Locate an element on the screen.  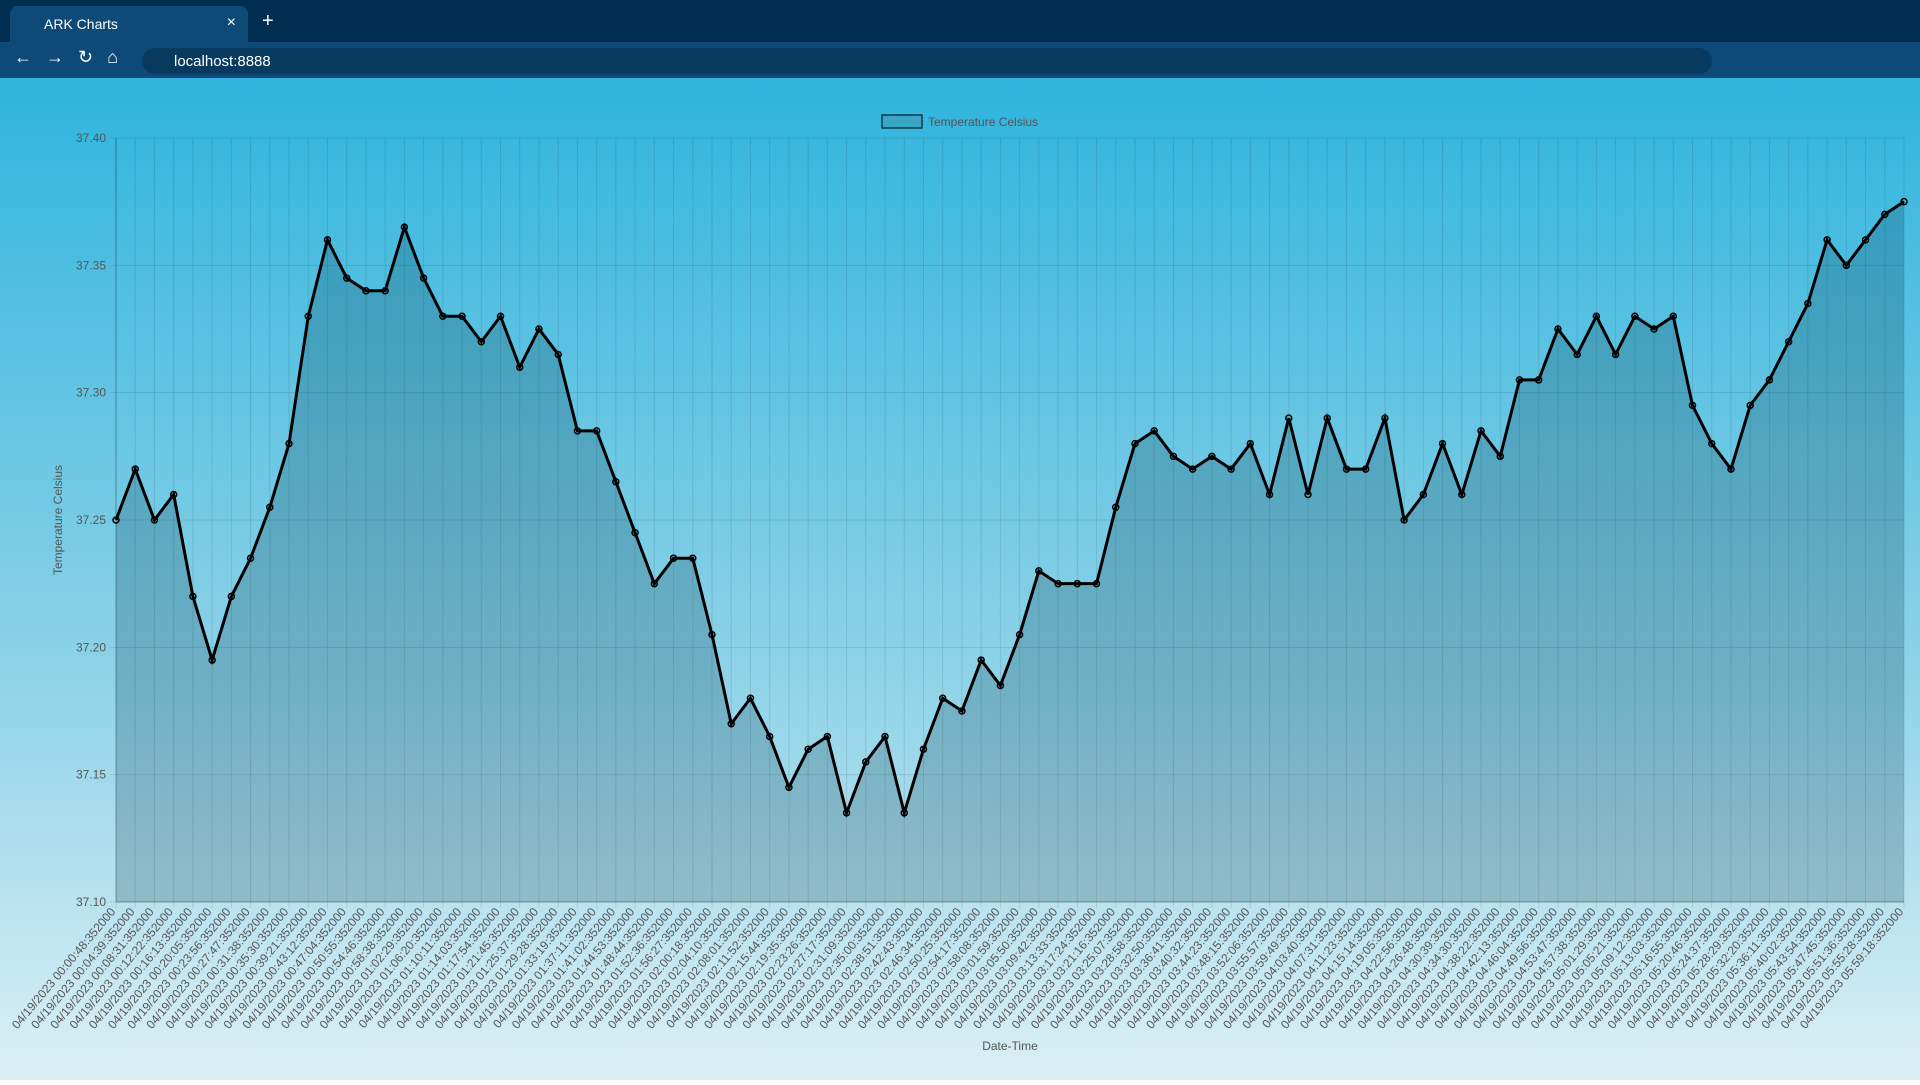
legend-swatch is located at coordinates (902, 121).